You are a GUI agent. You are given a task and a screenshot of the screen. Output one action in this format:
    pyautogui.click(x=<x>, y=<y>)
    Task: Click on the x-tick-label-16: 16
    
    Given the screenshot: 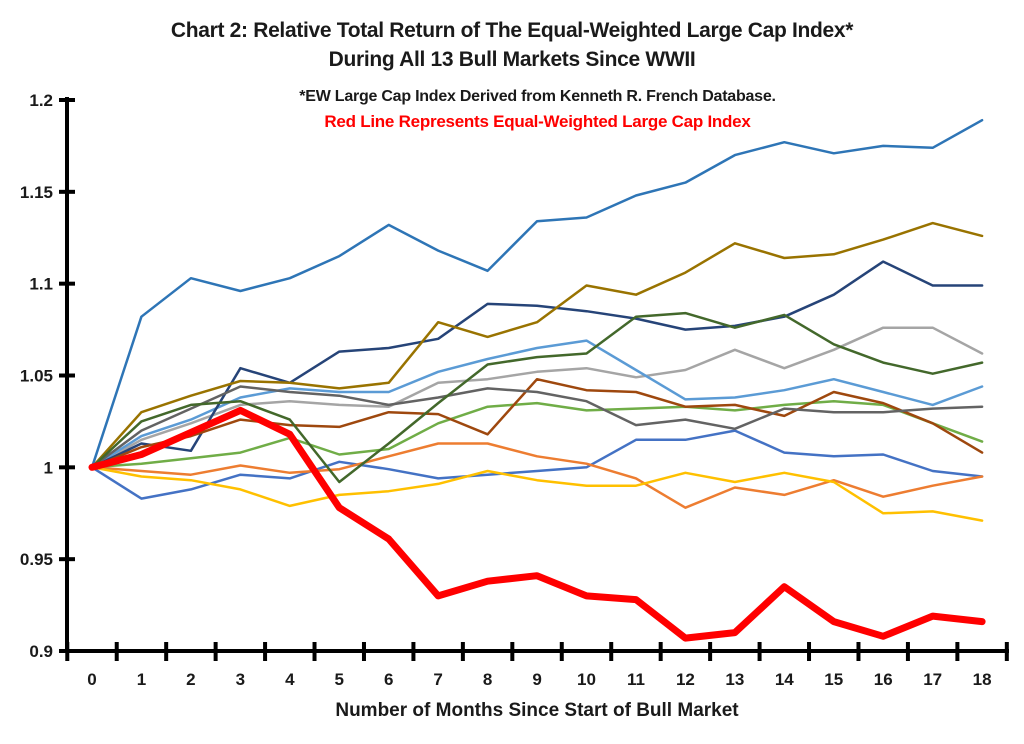 What is the action you would take?
    pyautogui.click(x=883, y=679)
    